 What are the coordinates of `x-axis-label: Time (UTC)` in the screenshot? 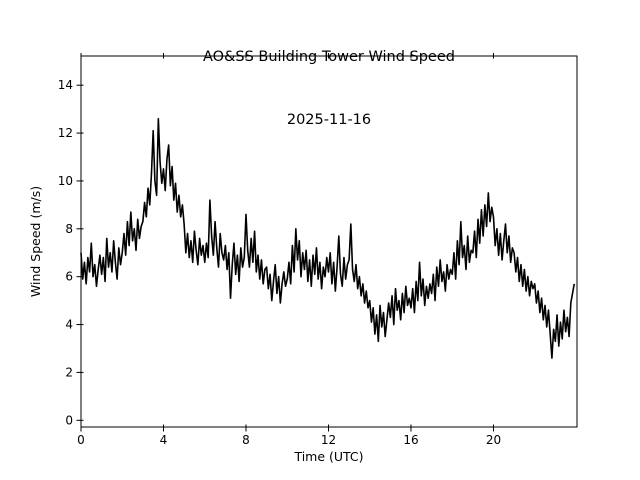 It's located at (328, 456).